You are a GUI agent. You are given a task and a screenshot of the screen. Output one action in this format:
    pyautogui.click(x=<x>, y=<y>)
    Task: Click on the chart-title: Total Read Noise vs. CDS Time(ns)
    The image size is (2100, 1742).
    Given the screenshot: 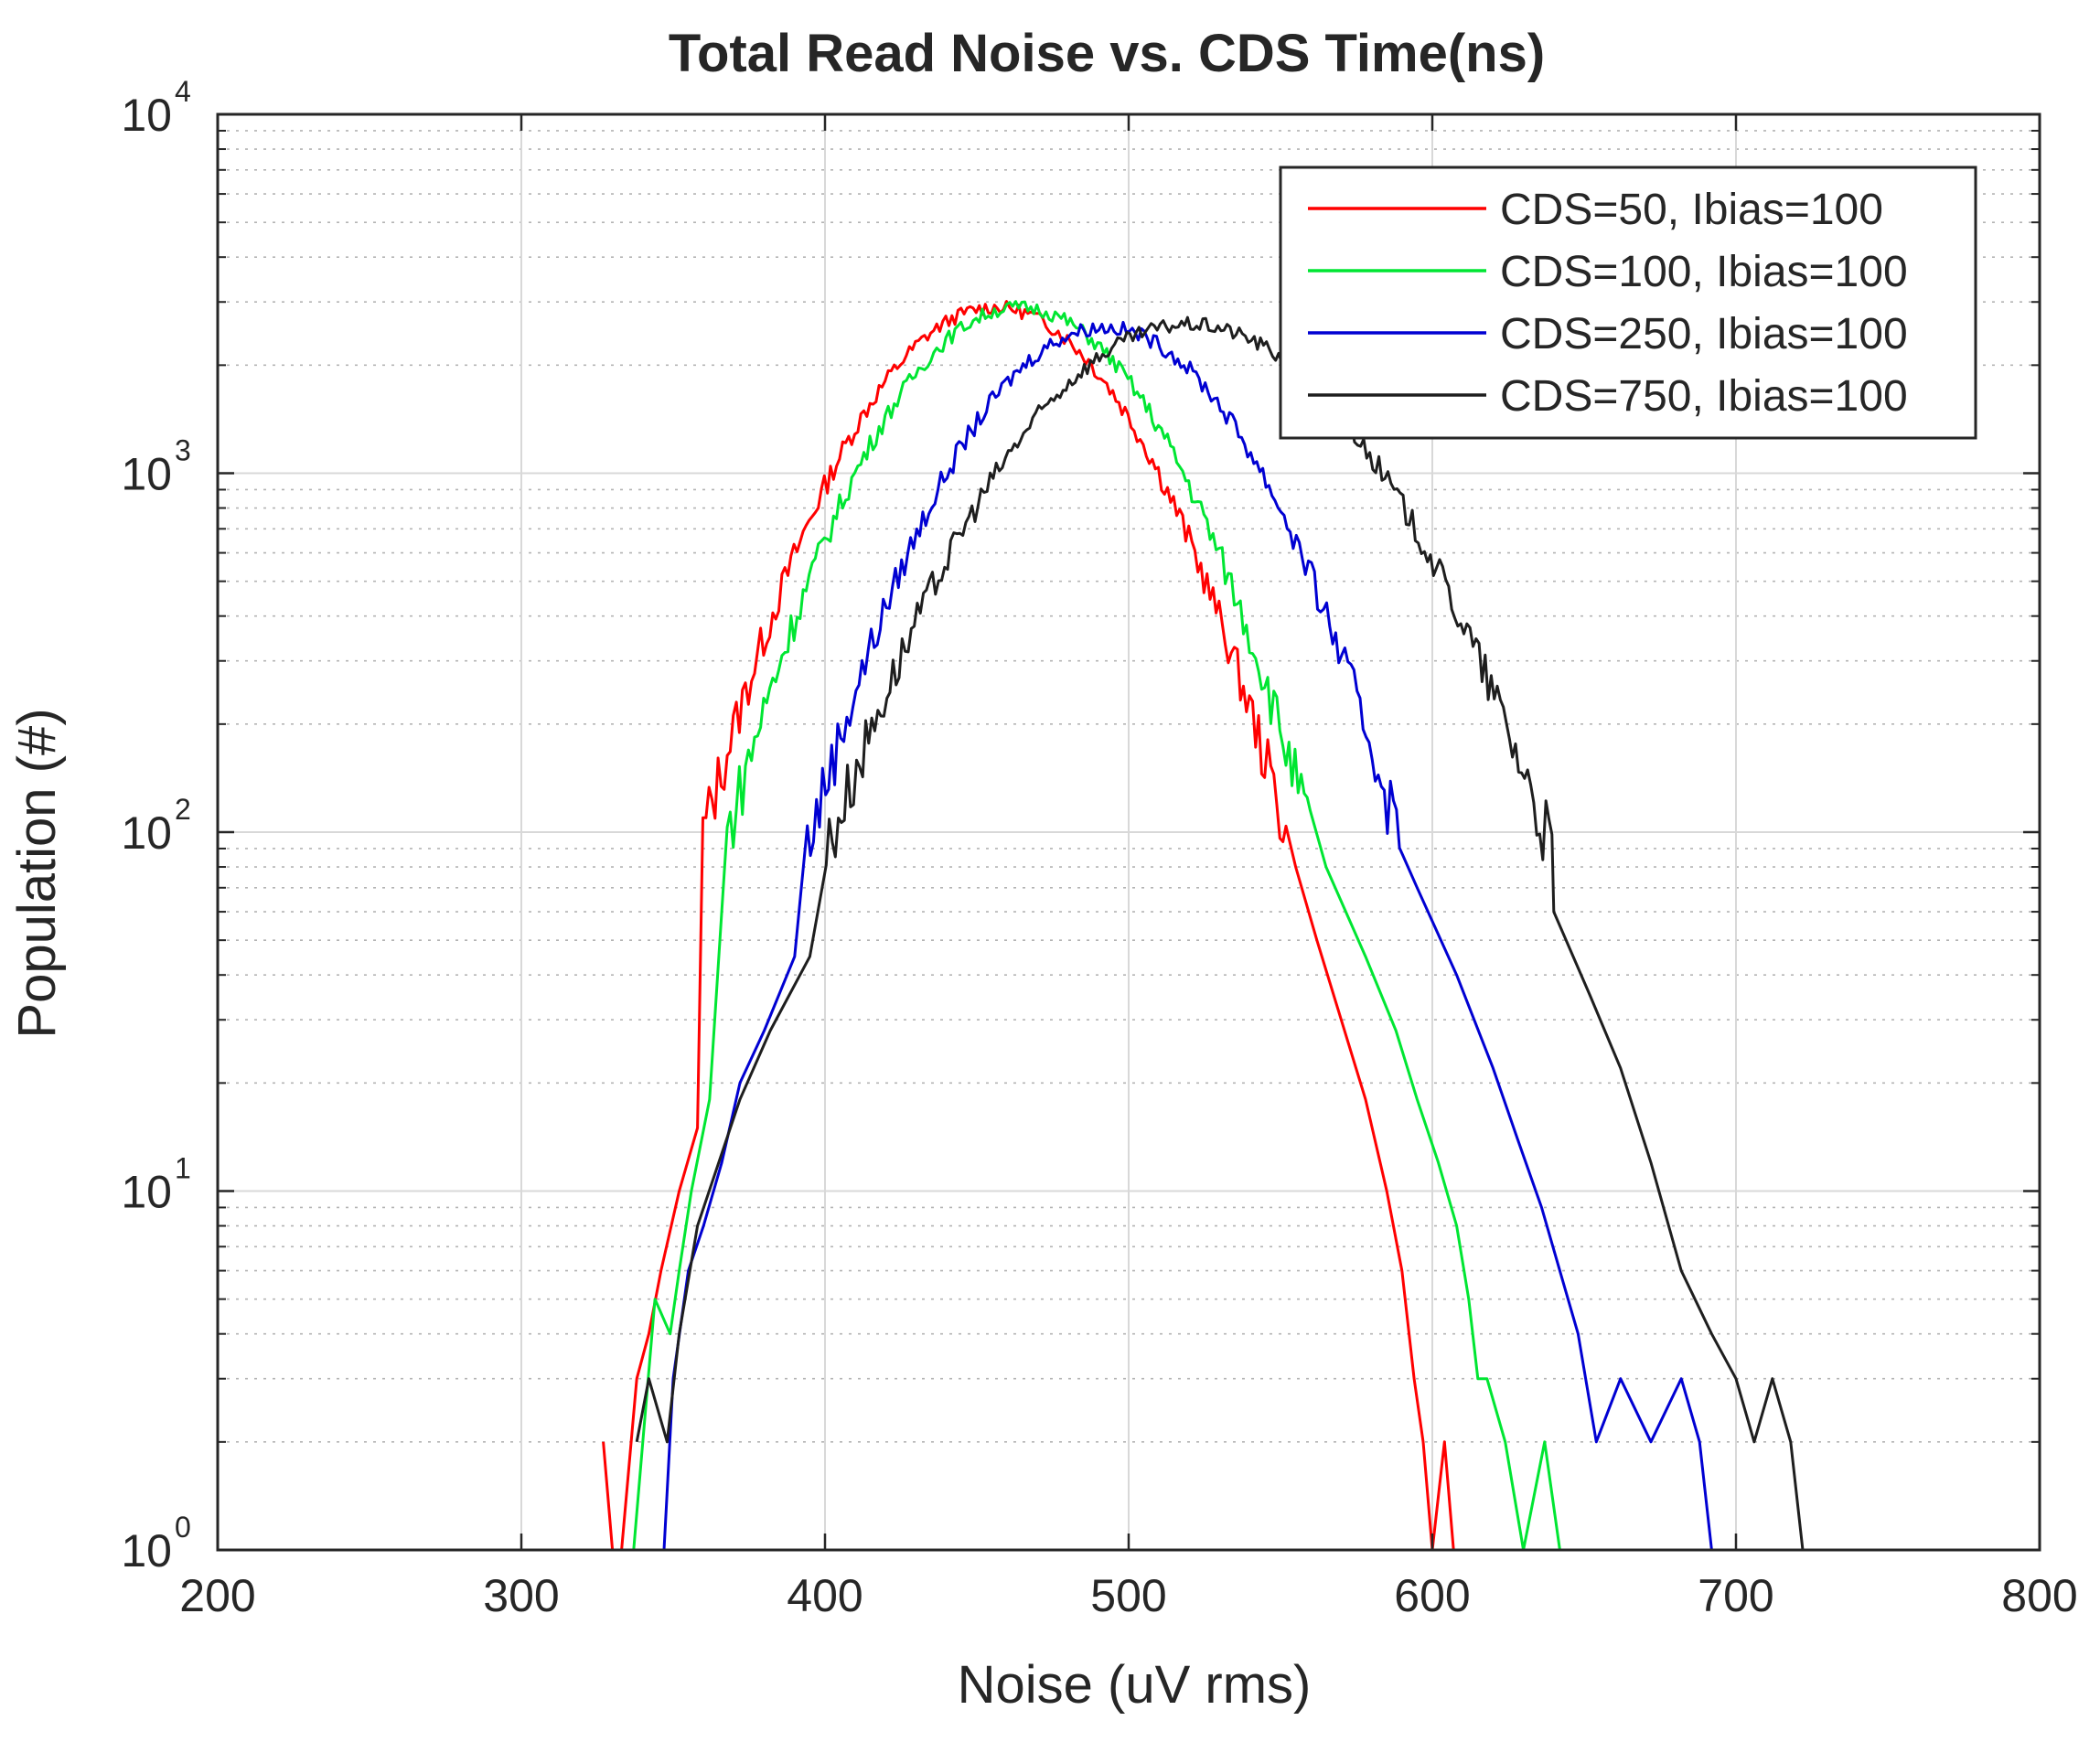 What is the action you would take?
    pyautogui.click(x=1107, y=53)
    